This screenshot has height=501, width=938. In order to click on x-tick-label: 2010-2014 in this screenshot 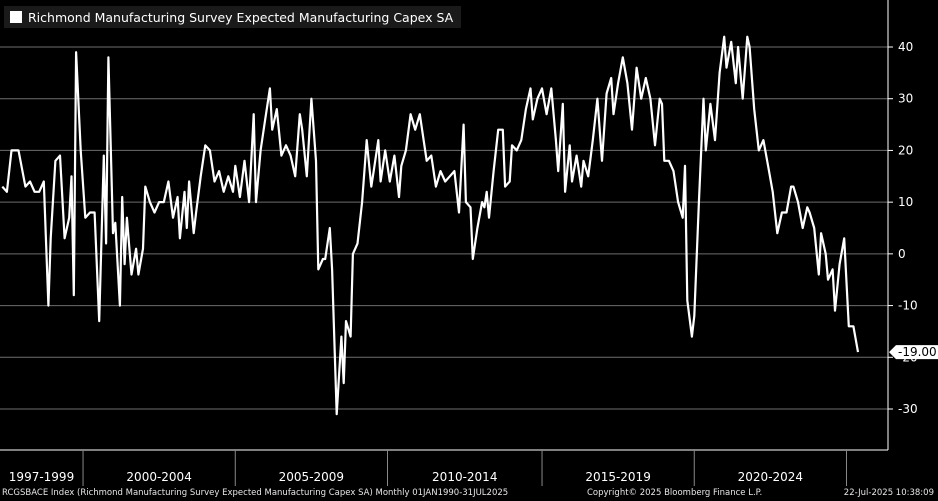, I will do `click(464, 477)`.